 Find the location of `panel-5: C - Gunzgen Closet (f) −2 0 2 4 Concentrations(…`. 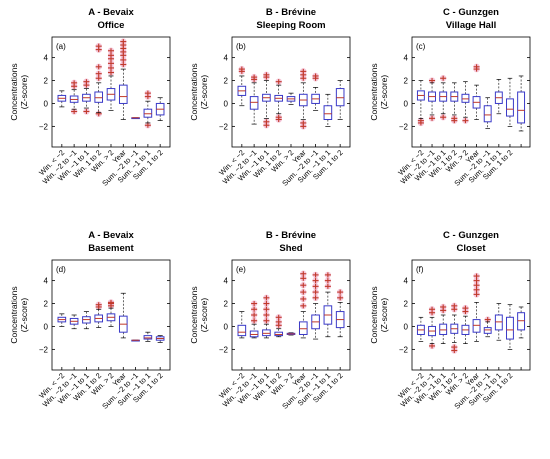

panel-5: C - Gunzgen Closet (f) −2 0 2 4 Concentrations(… is located at coordinates (450, 320).